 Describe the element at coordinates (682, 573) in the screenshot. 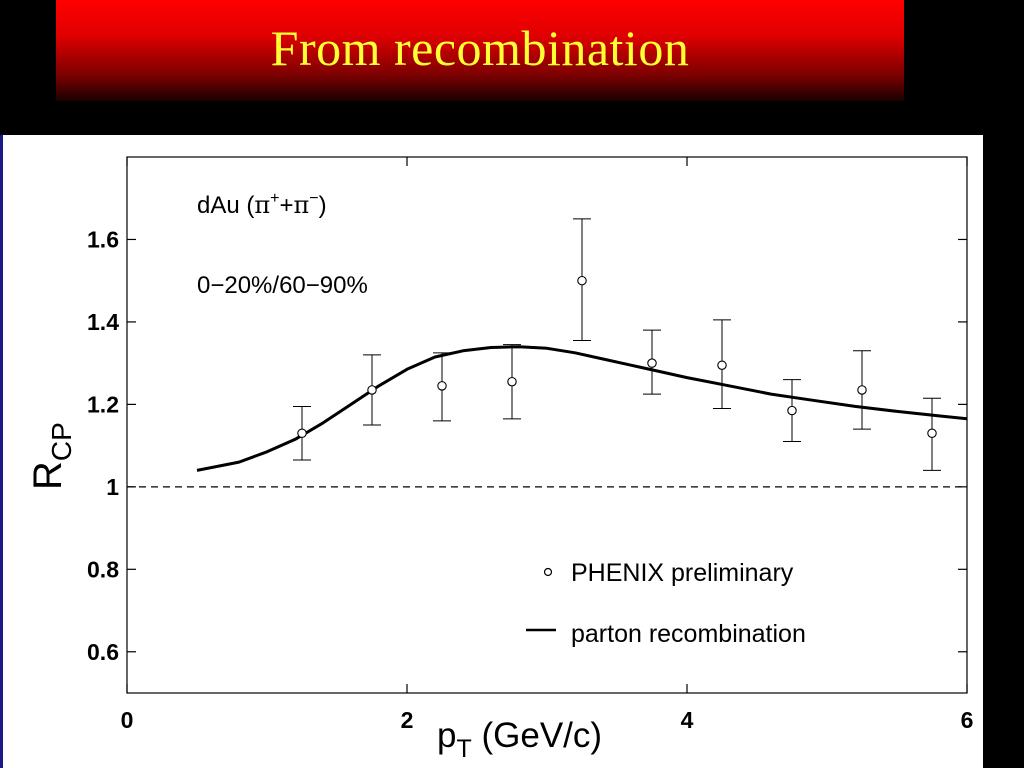

I see `legend-points-label: PHENIX preliminary` at that location.